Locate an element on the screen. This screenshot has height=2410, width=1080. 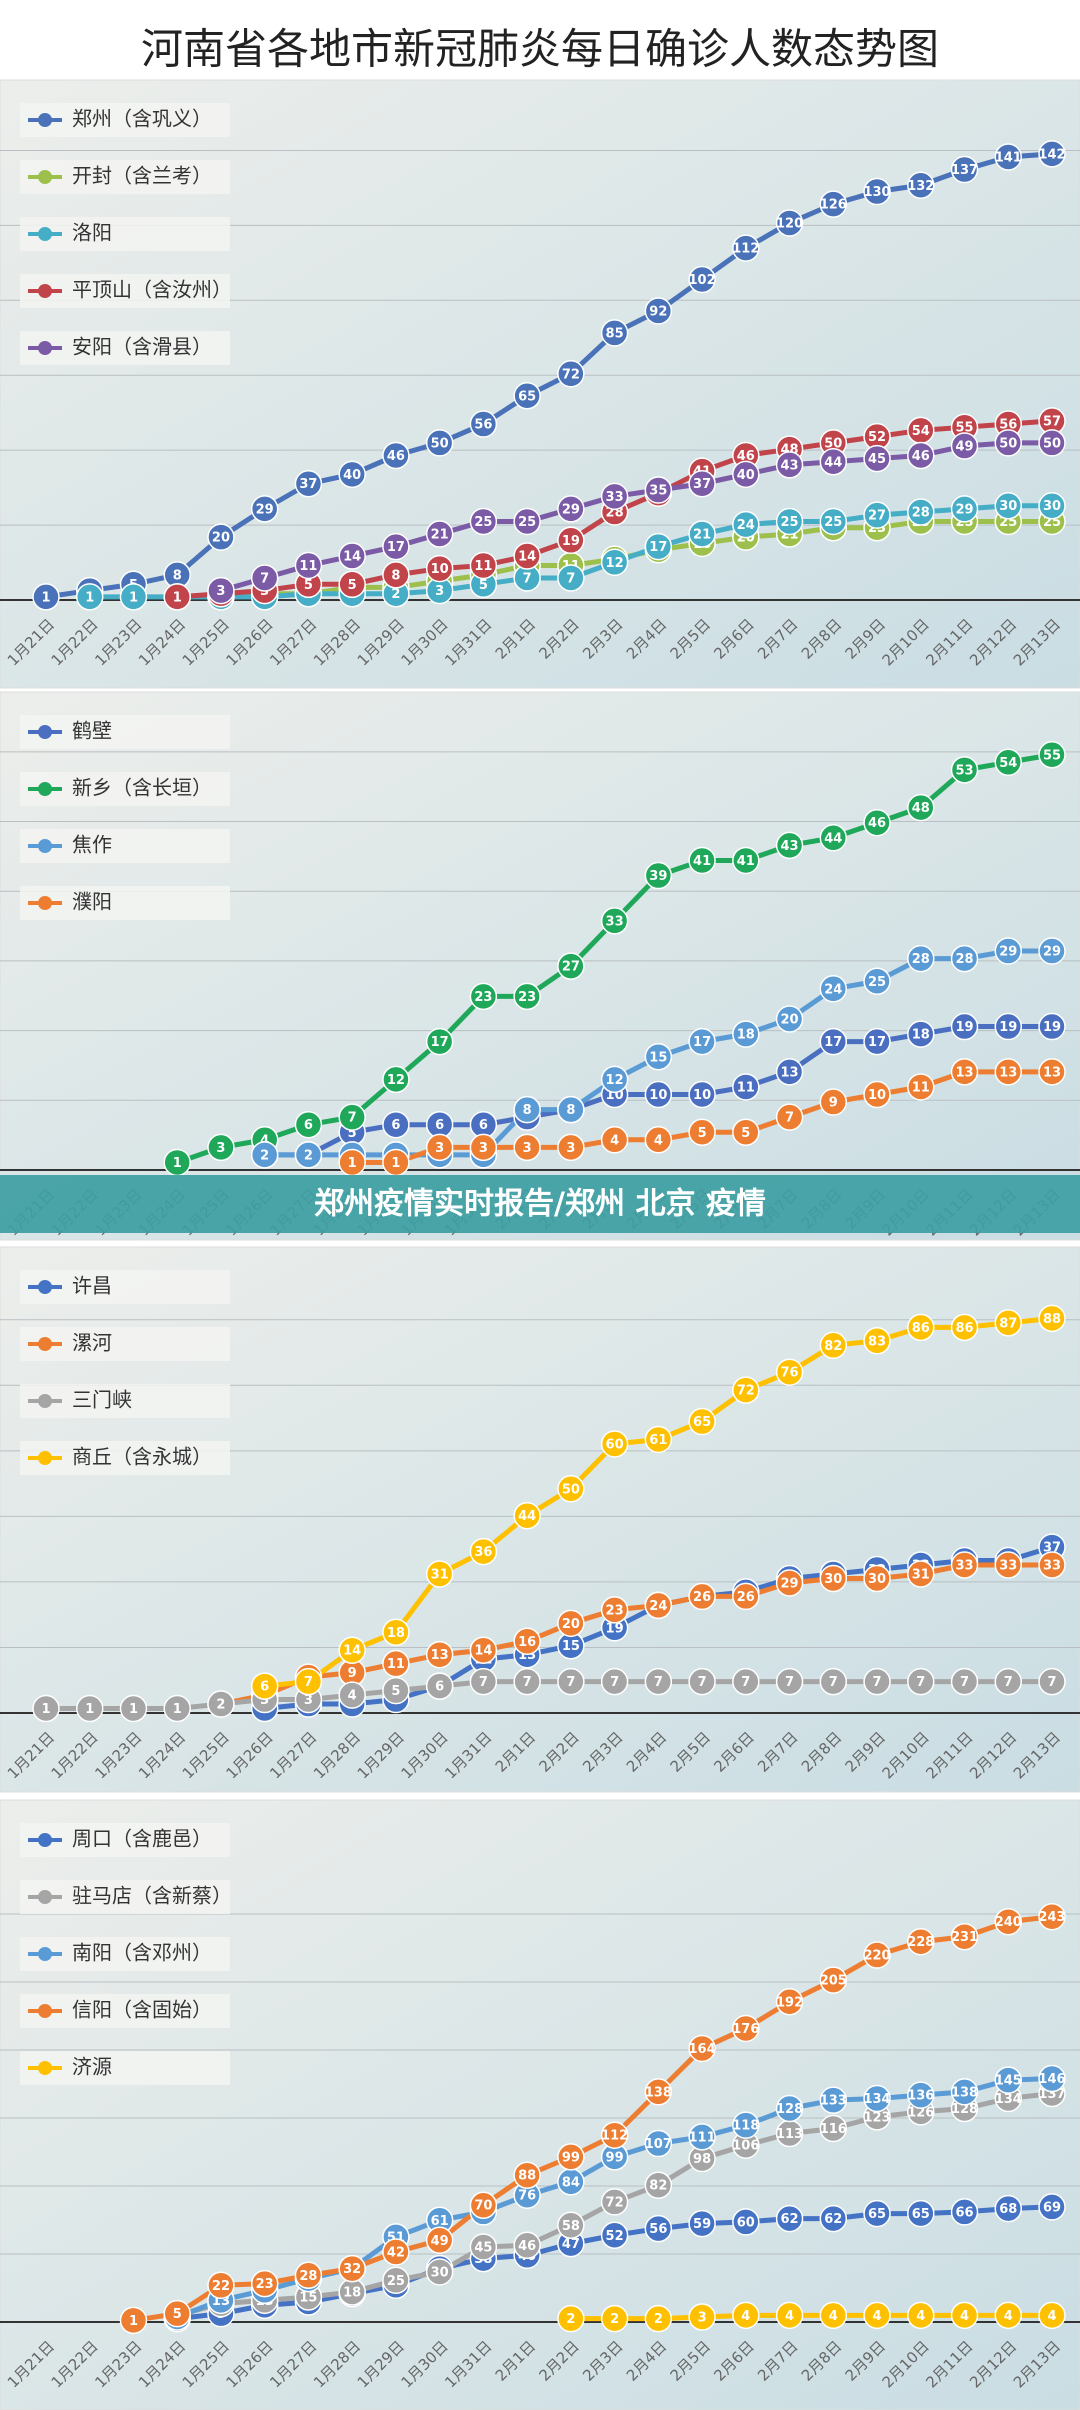
data-label: 70 is located at coordinates (483, 2206).